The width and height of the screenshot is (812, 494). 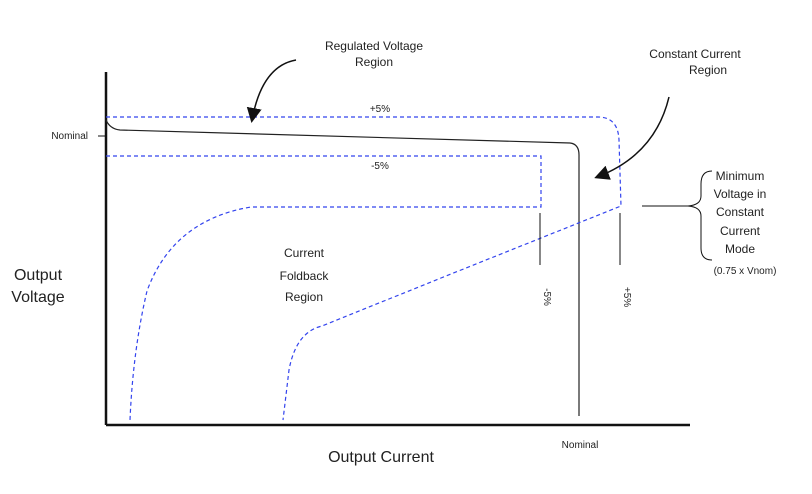 I want to click on regulated-region-label-line1: Regulated Voltage, so click(x=374, y=46).